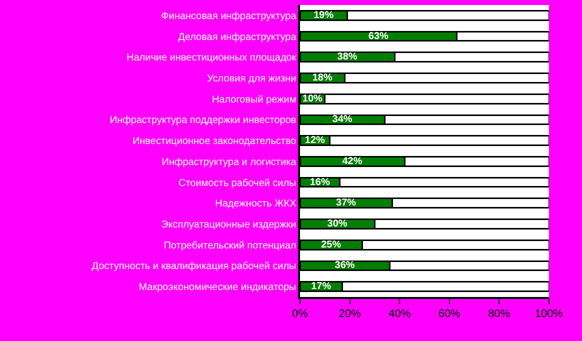  What do you see at coordinates (378, 36) in the screenshot?
I see `data-label: 63%` at bounding box center [378, 36].